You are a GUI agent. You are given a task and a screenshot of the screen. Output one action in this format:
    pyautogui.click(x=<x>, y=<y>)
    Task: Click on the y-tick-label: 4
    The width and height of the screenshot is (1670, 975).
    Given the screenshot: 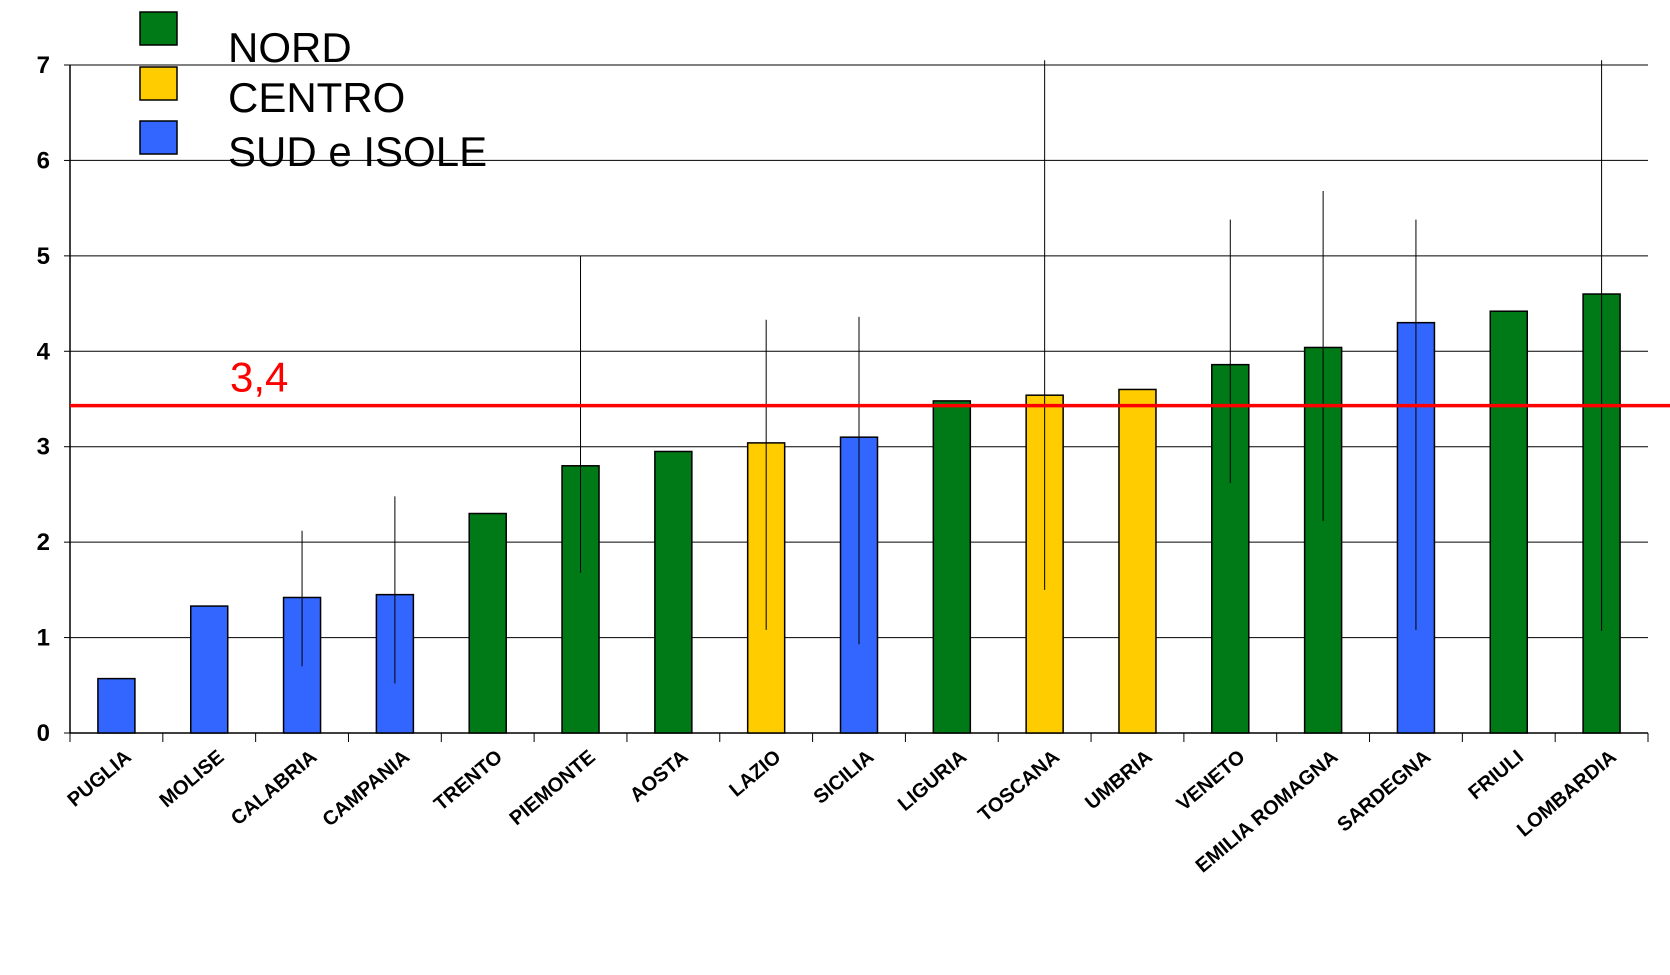 What is the action you would take?
    pyautogui.click(x=44, y=351)
    